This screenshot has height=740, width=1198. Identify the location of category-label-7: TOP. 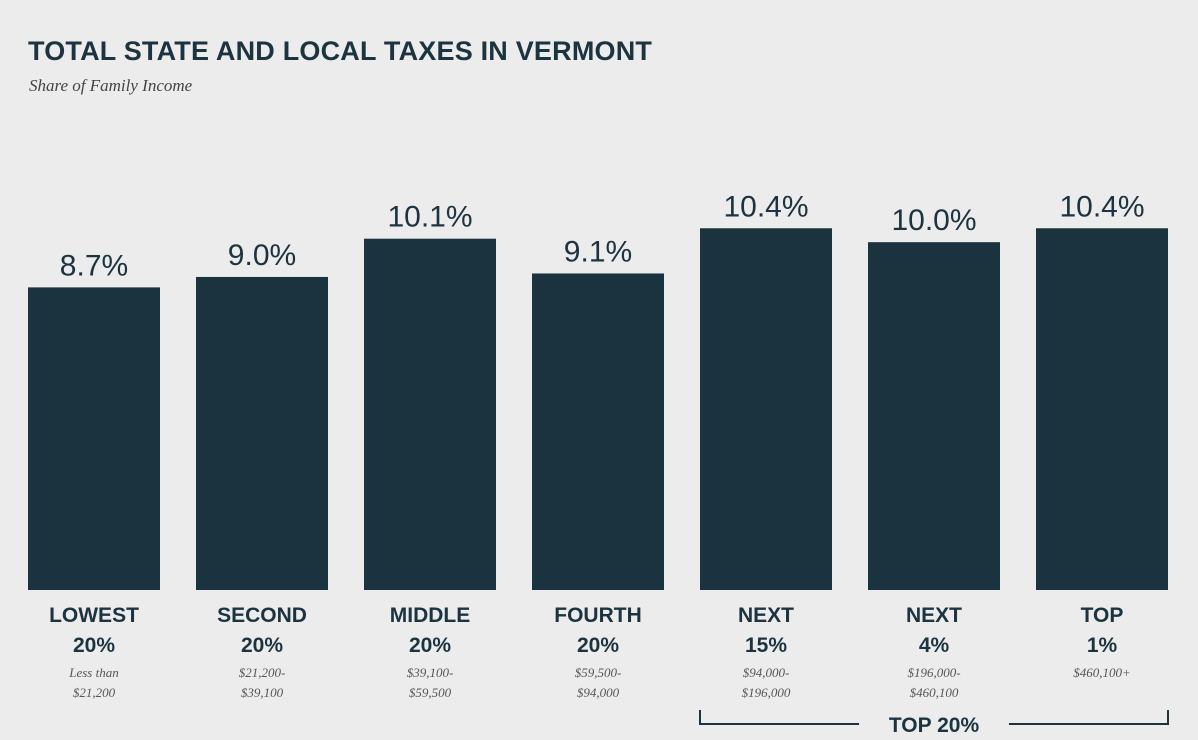
(1102, 615).